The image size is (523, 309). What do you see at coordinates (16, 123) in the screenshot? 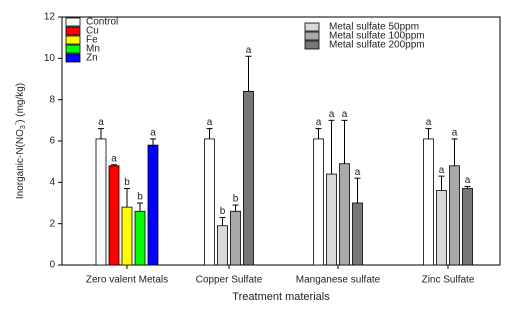
I see `y-label-sup: -` at bounding box center [16, 123].